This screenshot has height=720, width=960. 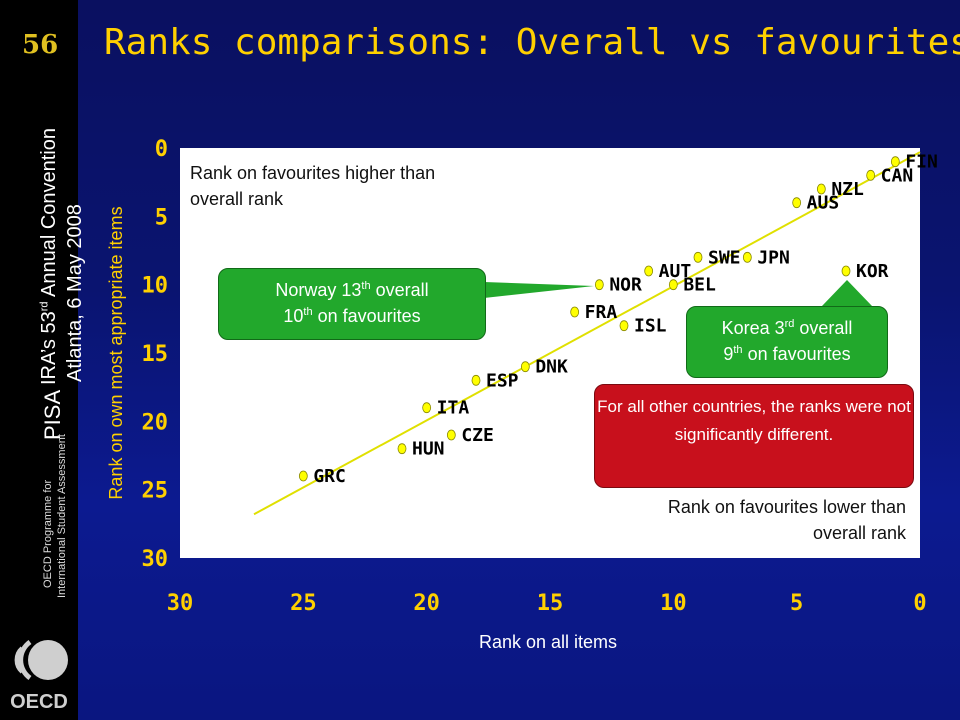 I want to click on y-tick-label: 5, so click(x=161, y=217).